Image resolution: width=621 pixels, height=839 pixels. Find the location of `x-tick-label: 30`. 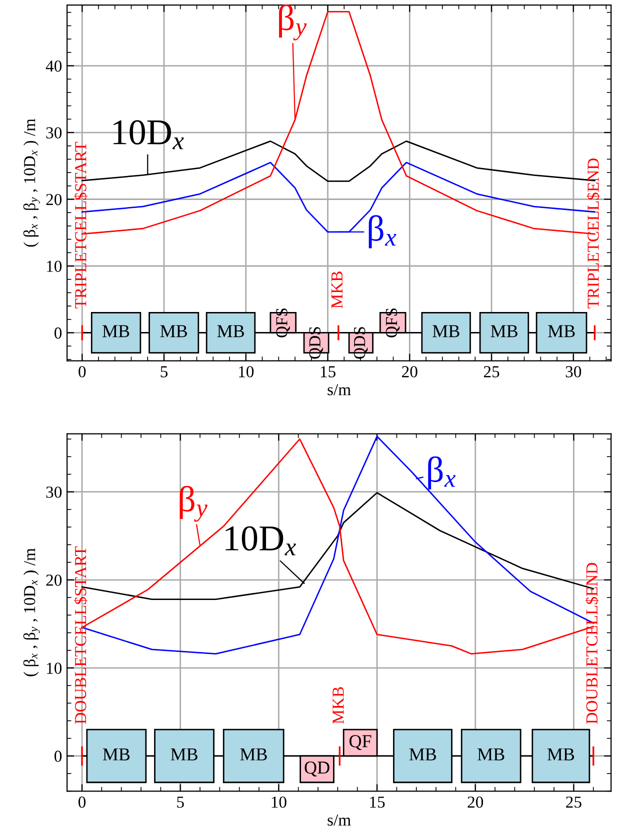

x-tick-label: 30 is located at coordinates (574, 372).